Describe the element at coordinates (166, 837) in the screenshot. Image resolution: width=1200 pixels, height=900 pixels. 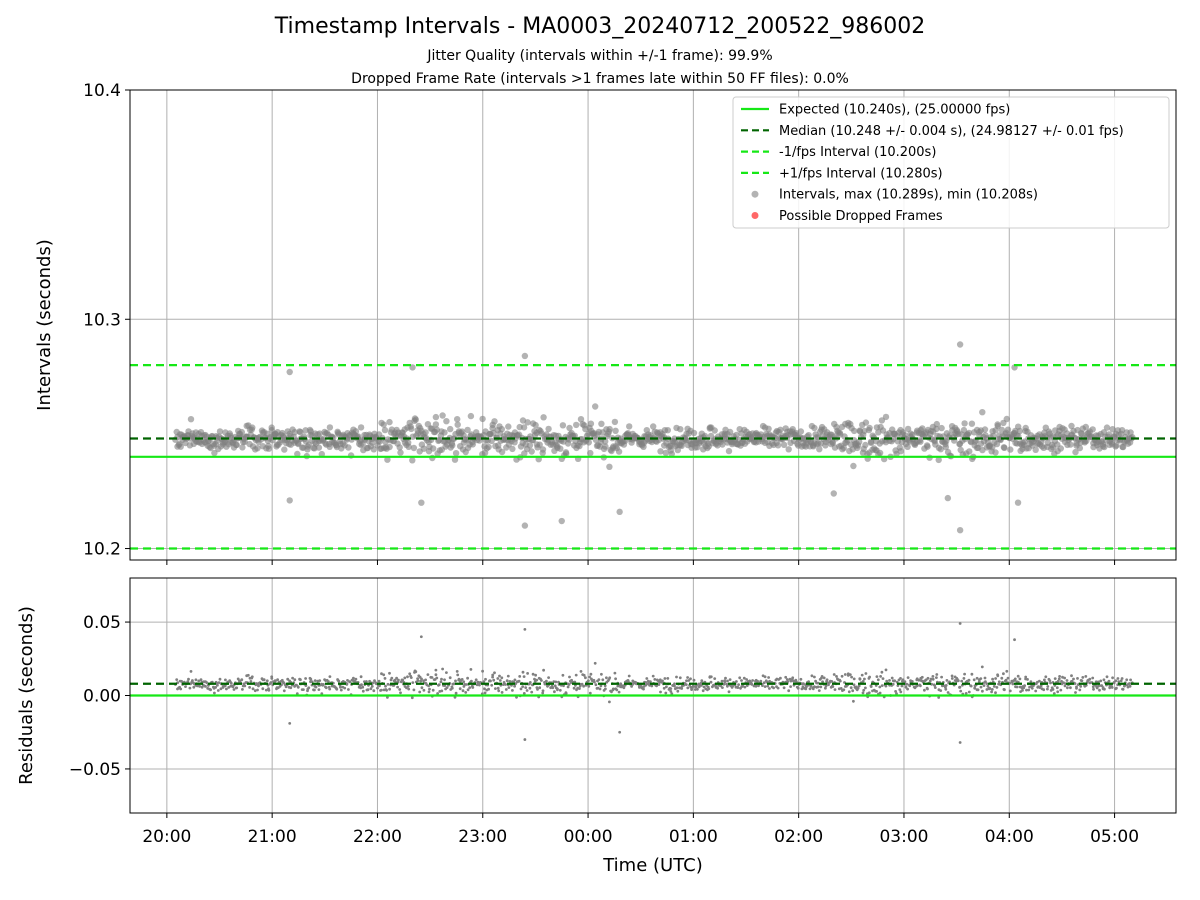
I see `x-tick-label: 20:00` at that location.